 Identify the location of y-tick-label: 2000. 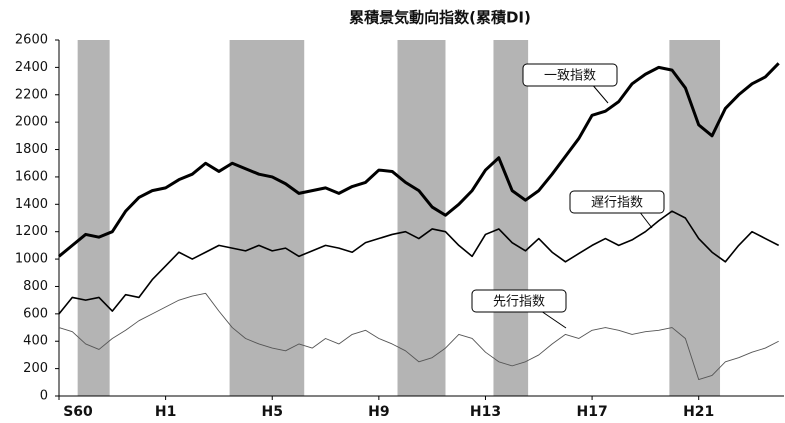
(31, 122).